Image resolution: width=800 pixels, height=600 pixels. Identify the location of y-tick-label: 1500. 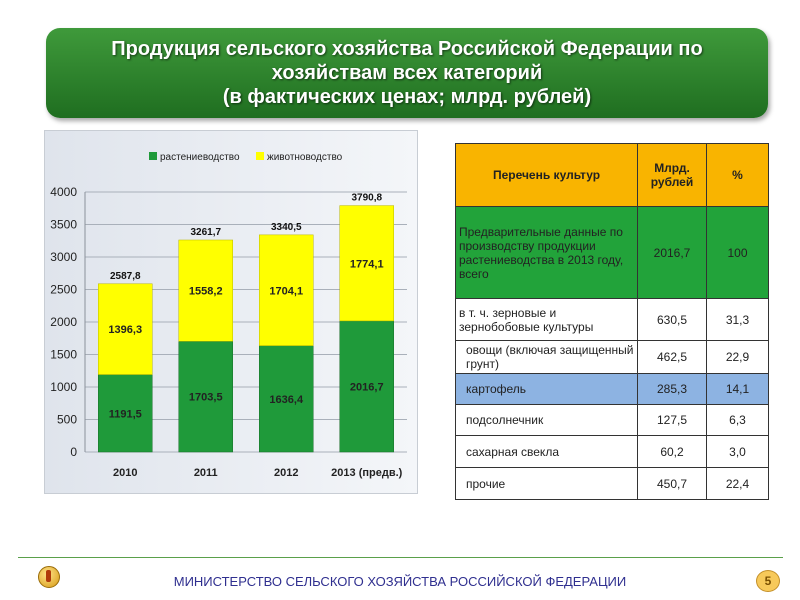
(63, 355).